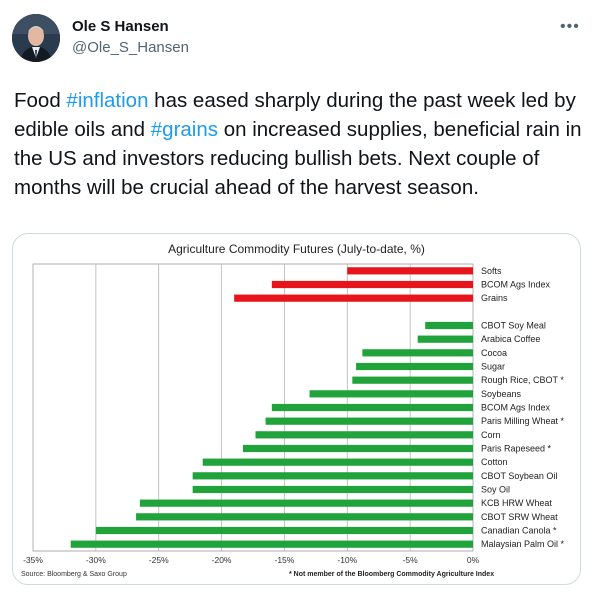  Describe the element at coordinates (501, 394) in the screenshot. I see `category-label: Soybeans` at that location.